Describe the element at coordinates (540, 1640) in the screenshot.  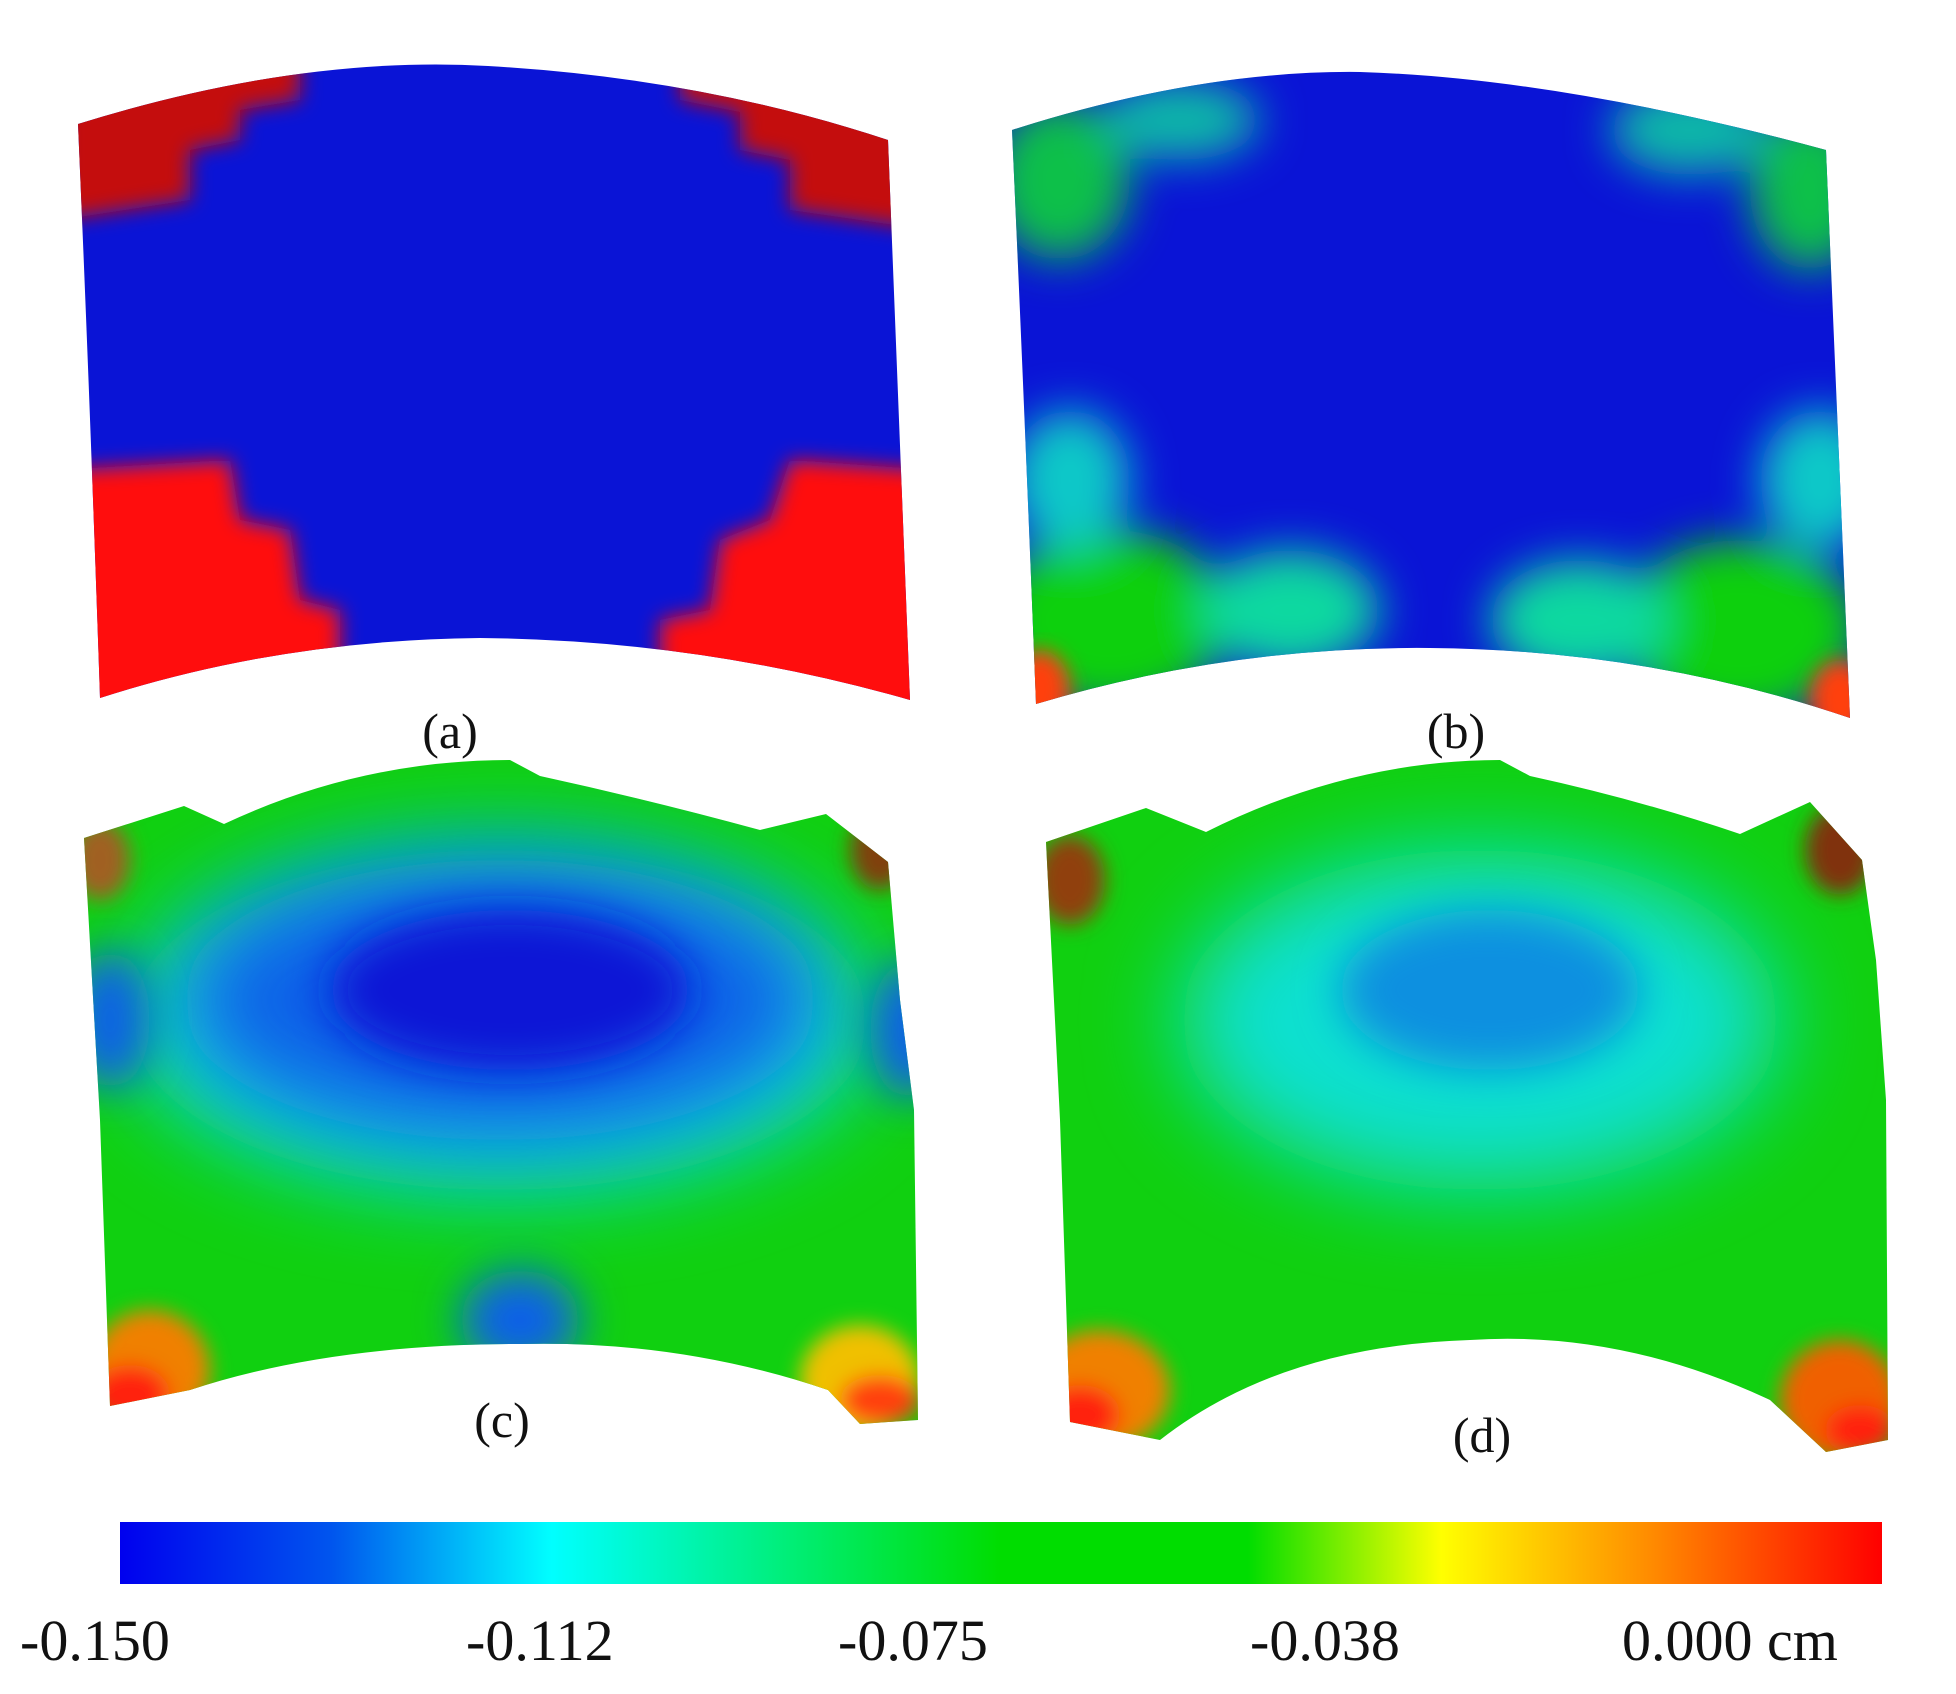
I see `colorbar-tick-label: -0.112` at that location.